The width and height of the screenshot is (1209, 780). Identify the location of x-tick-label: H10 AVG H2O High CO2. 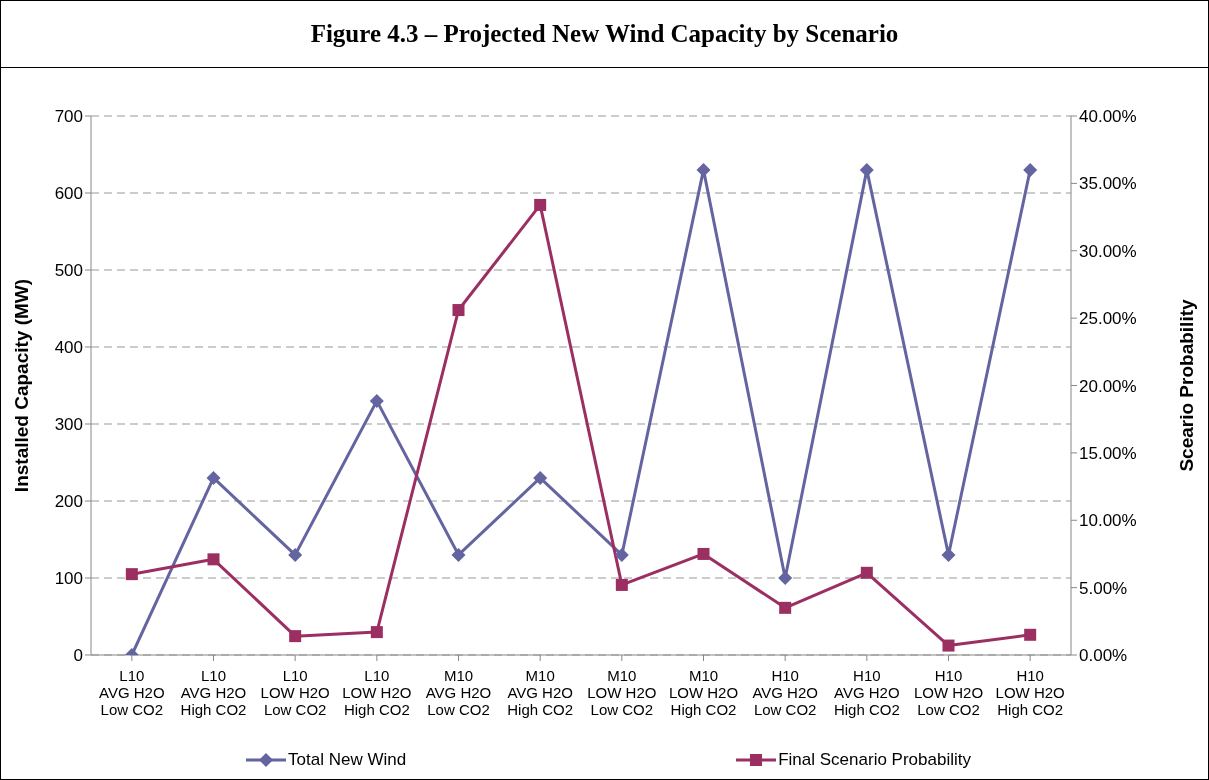
(866, 692).